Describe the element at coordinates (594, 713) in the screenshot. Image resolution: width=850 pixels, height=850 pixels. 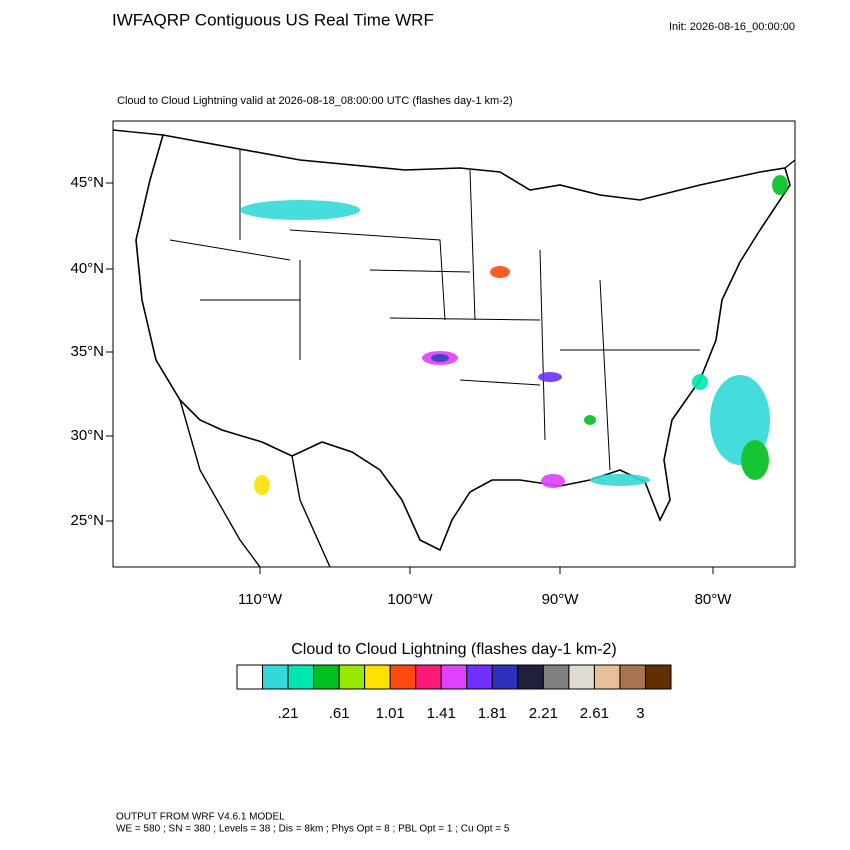
I see `colorbar-label: 2.61` at that location.